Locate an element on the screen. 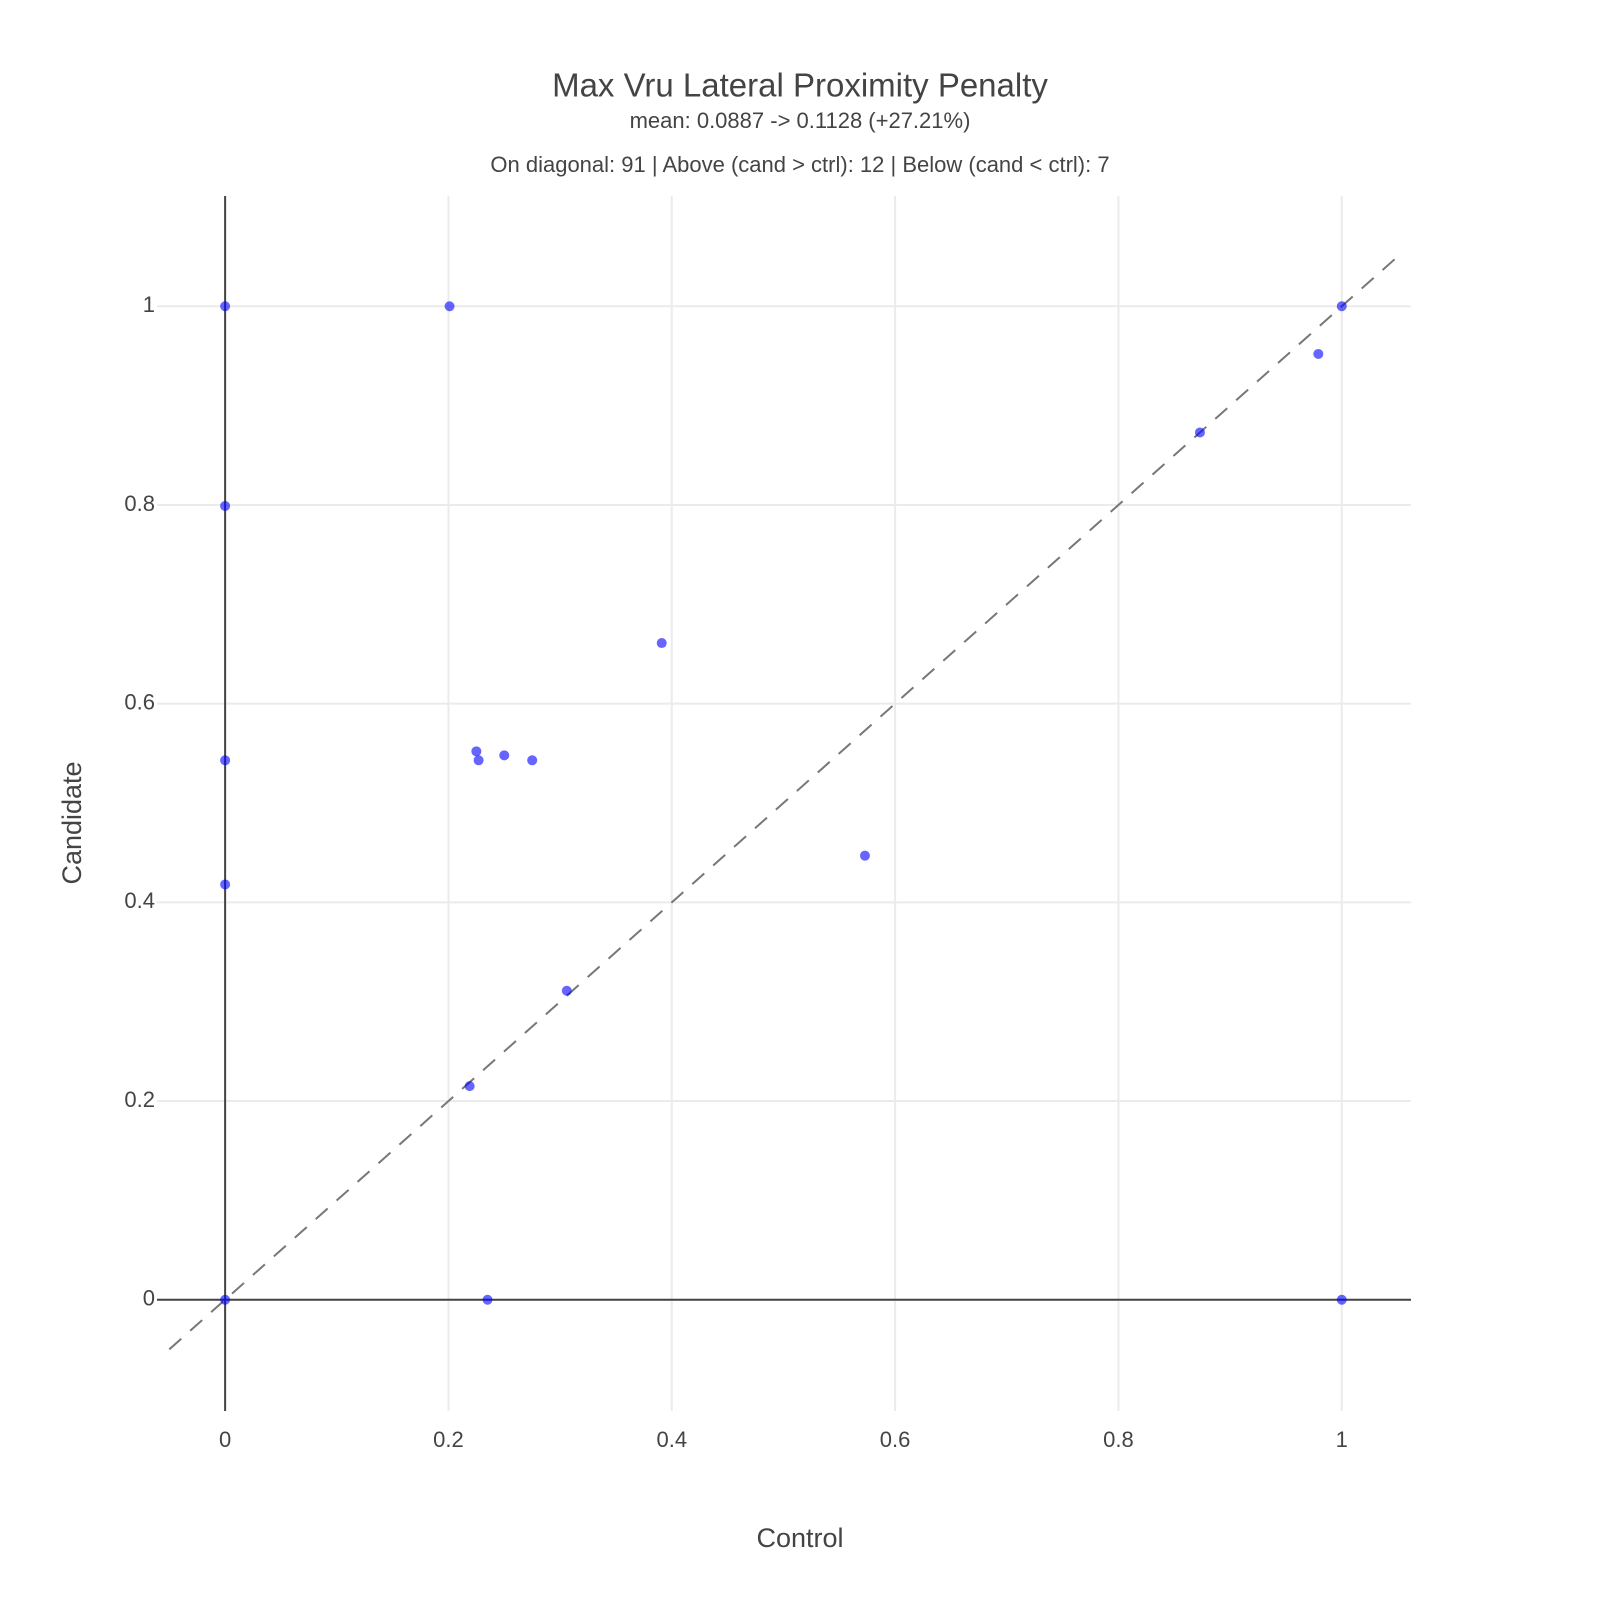 This screenshot has height=1600, width=1600. y-tick-label: 0.2 is located at coordinates (139, 1099).